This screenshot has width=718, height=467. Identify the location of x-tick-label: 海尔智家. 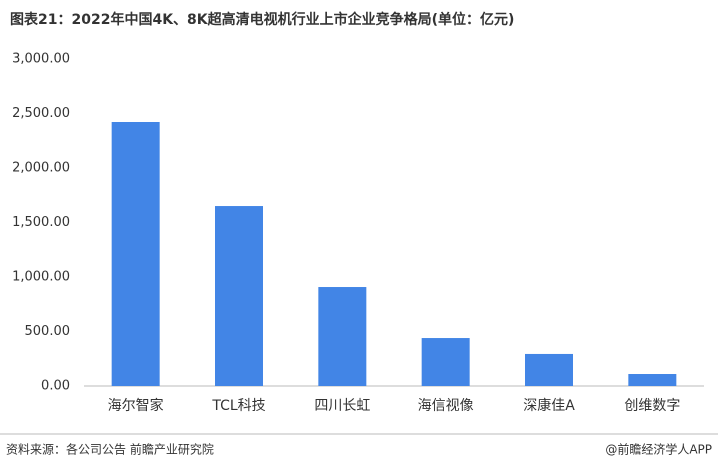
(136, 405).